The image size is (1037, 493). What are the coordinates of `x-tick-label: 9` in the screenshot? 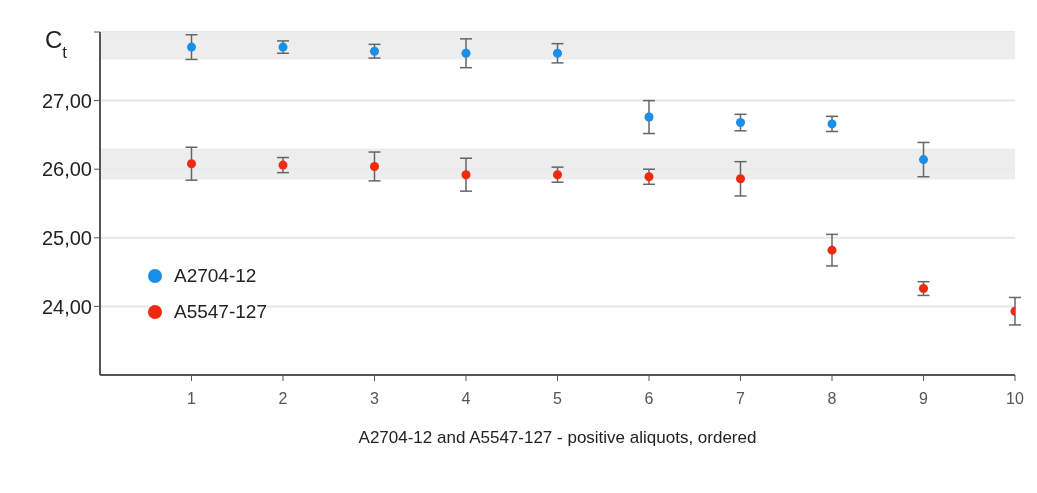 It's located at (924, 399).